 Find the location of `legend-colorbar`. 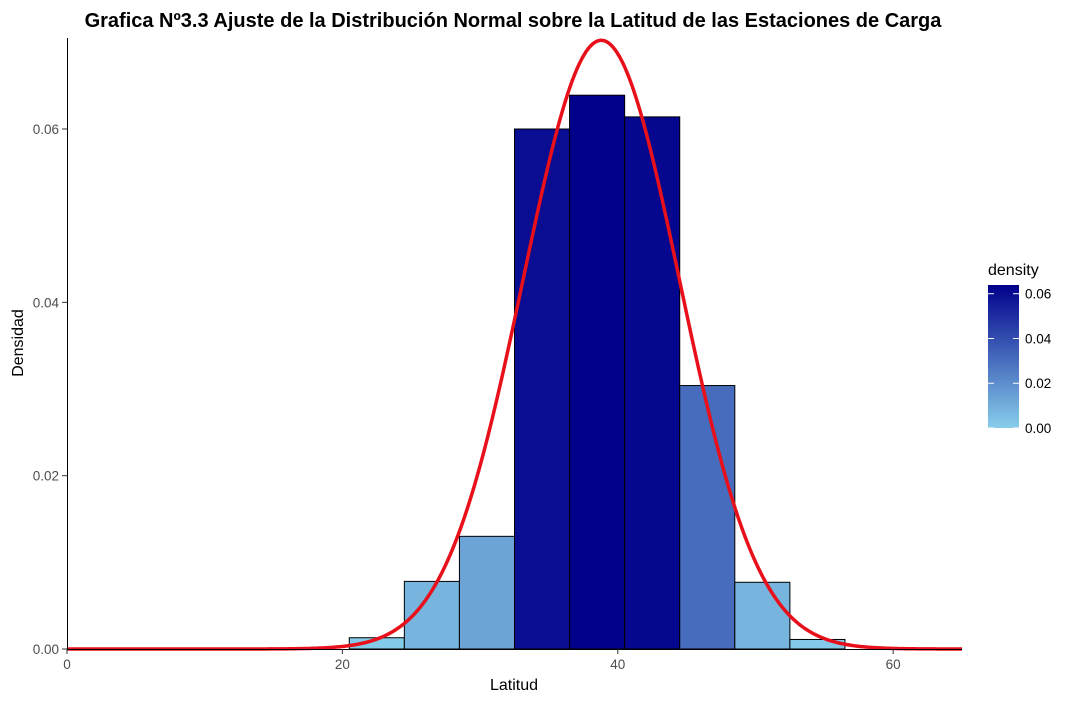

legend-colorbar is located at coordinates (1003, 356).